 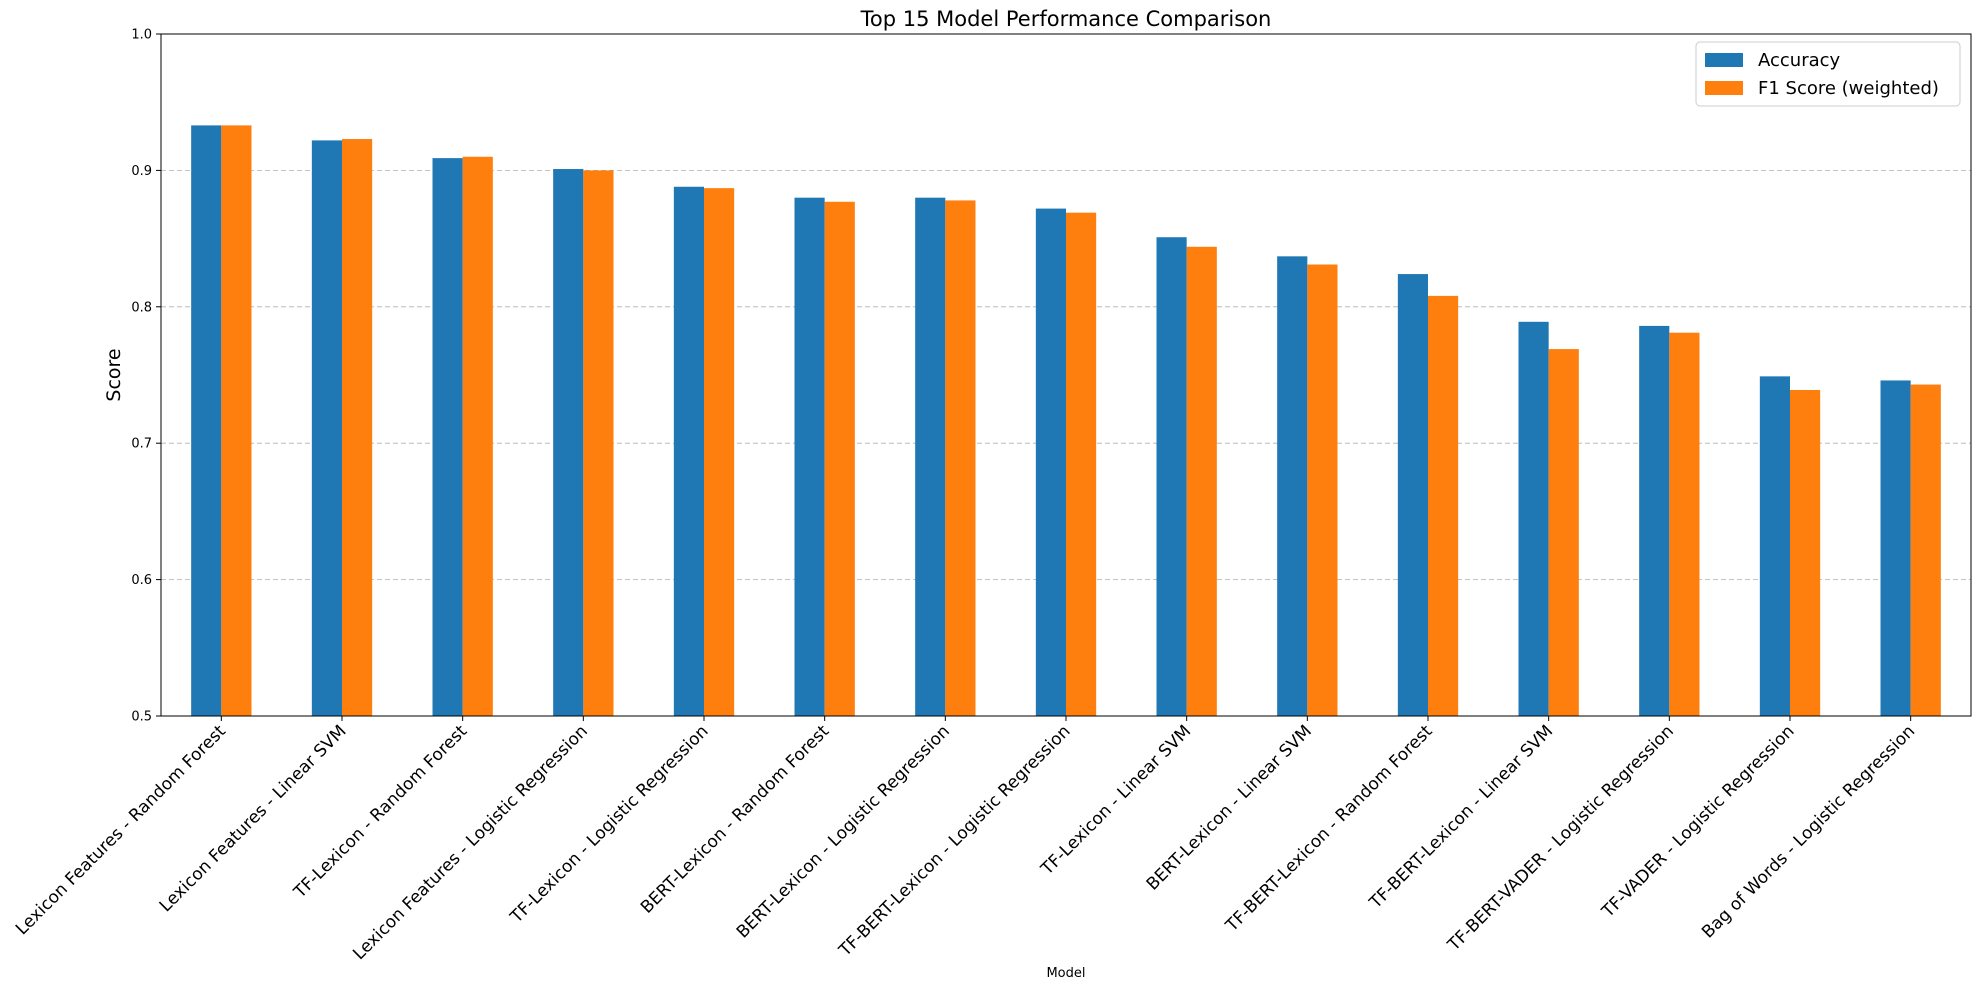 I want to click on legend-label-f1-score: F1 Score (weighted), so click(x=1848, y=88).